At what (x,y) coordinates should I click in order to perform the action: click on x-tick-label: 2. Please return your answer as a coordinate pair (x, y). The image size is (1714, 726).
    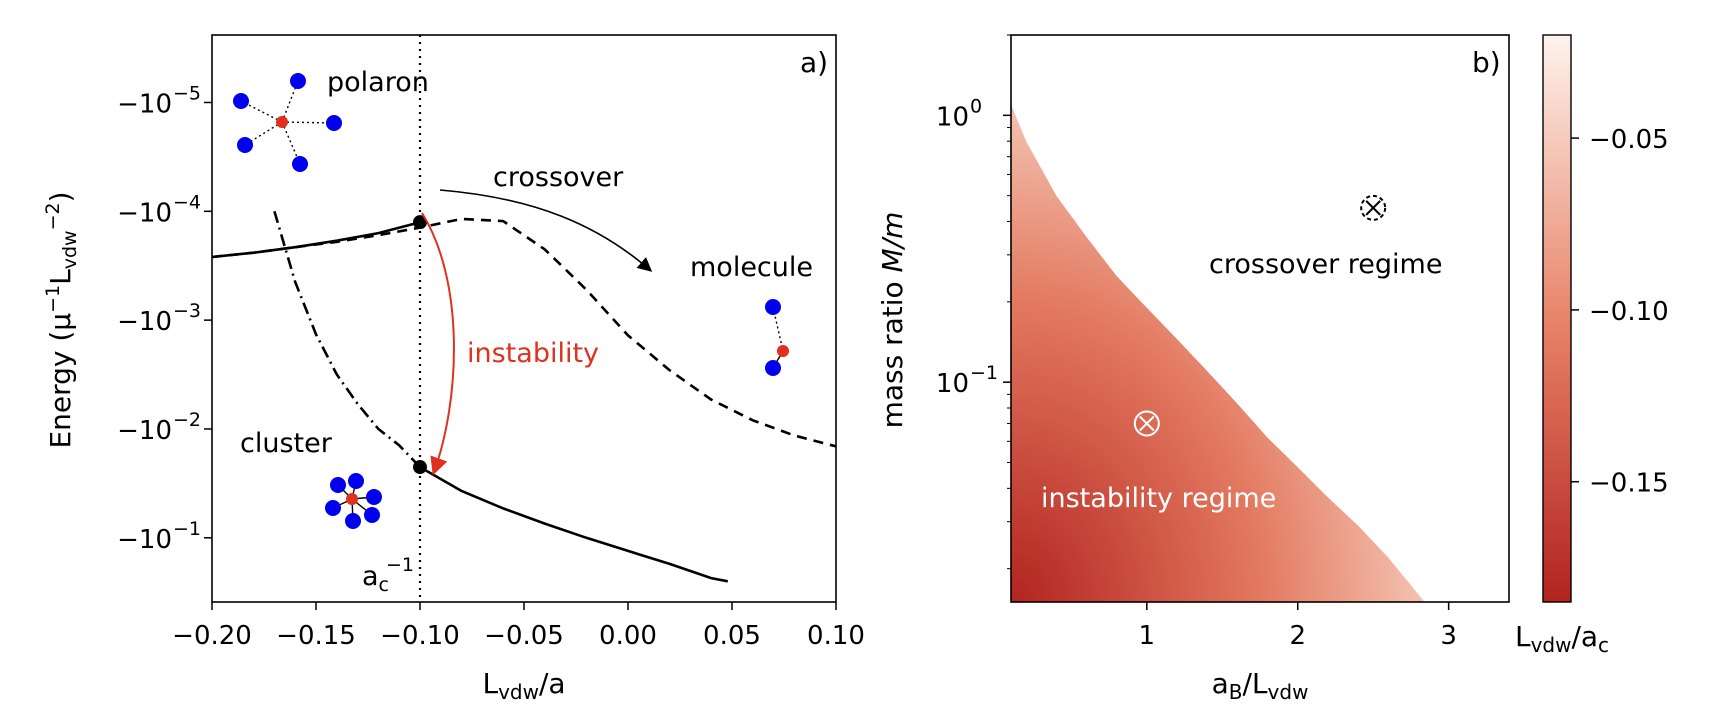
    Looking at the image, I should click on (1297, 636).